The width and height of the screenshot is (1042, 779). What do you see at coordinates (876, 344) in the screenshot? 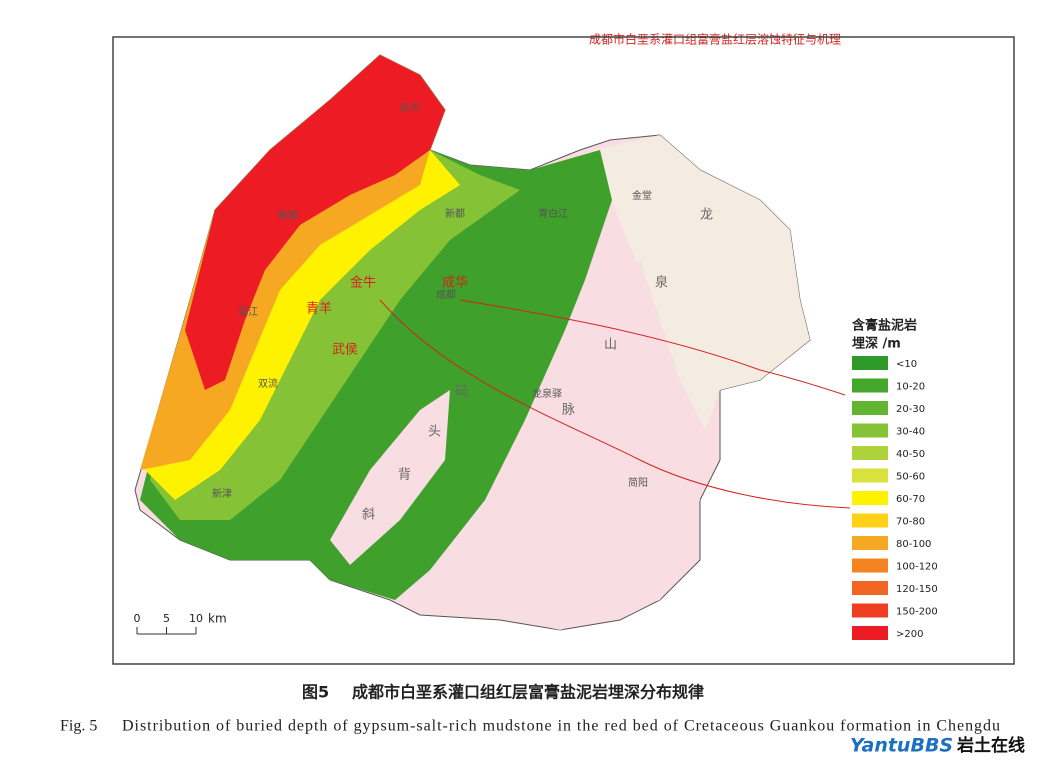
I see `legend-subtitle: 埋深 /m` at bounding box center [876, 344].